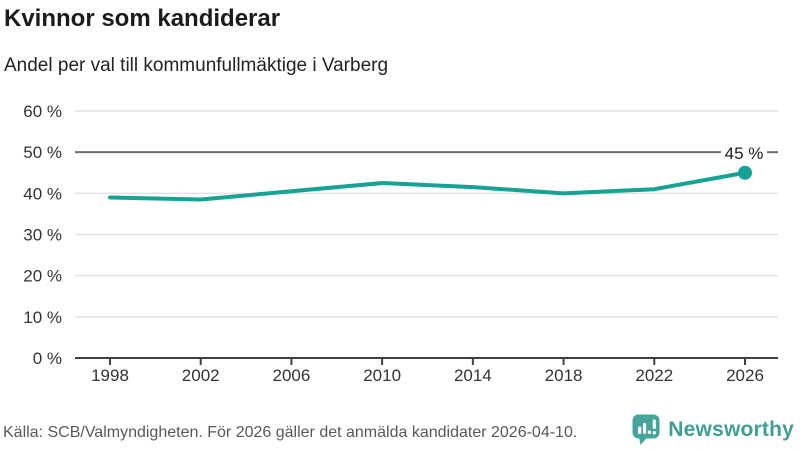  I want to click on x-tick-label: 2006, so click(292, 375).